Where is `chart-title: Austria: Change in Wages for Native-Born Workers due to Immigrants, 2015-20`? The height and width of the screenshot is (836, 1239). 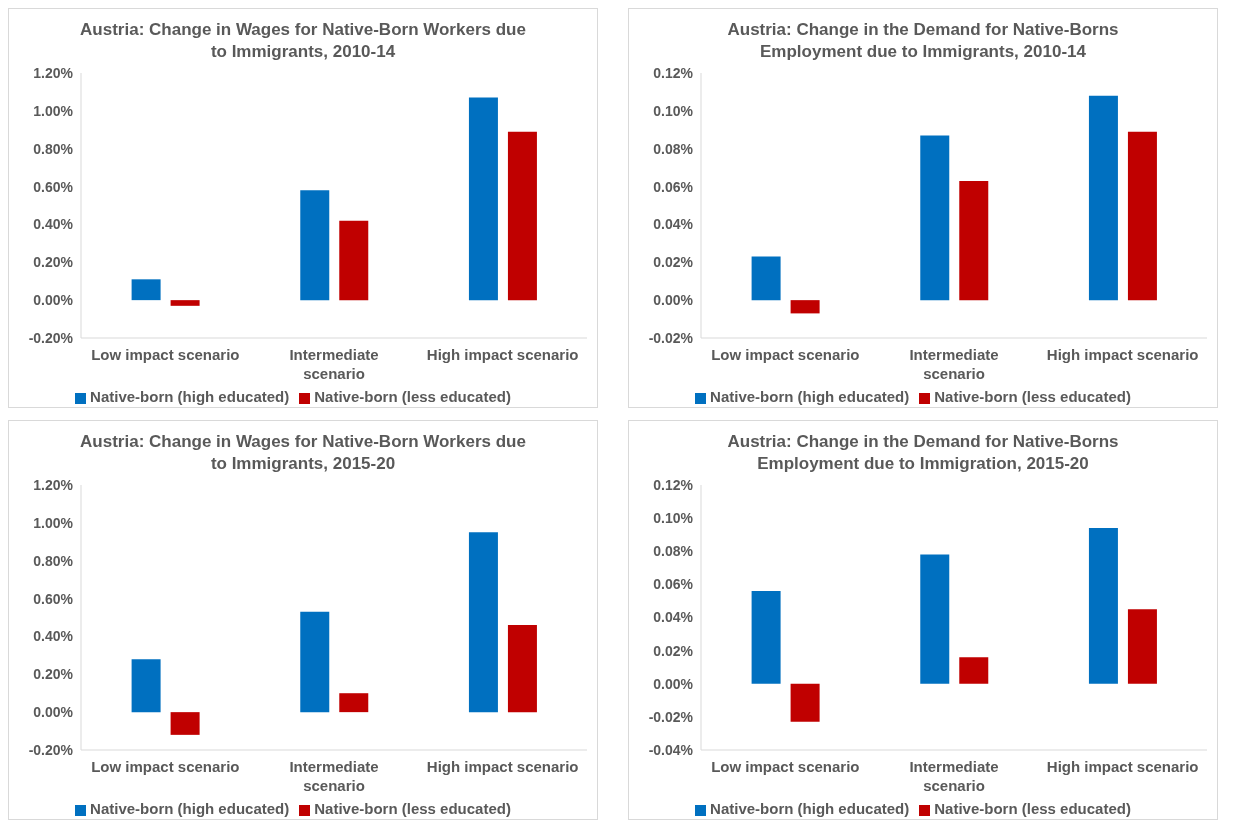
chart-title: Austria: Change in Wages for Native-Born Workers due to Immigrants, 2015-20 is located at coordinates (303, 453).